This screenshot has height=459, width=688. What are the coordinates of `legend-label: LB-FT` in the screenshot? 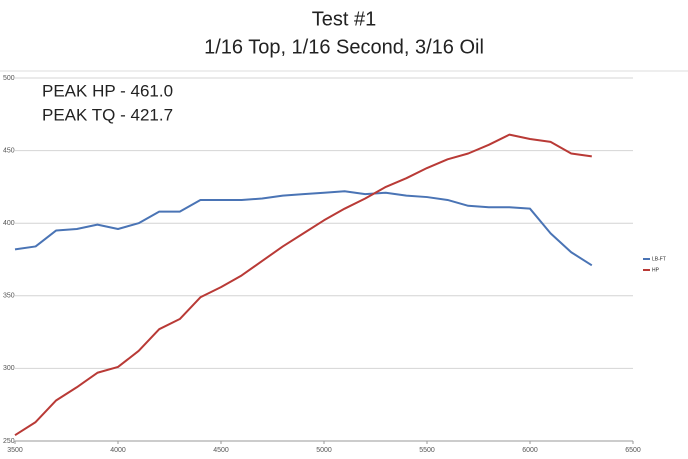 It's located at (659, 259).